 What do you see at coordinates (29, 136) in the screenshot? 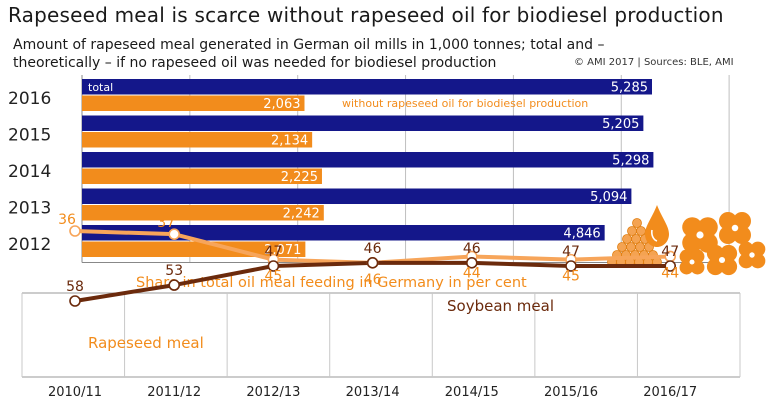
I see `year-label: 2015` at bounding box center [29, 136].